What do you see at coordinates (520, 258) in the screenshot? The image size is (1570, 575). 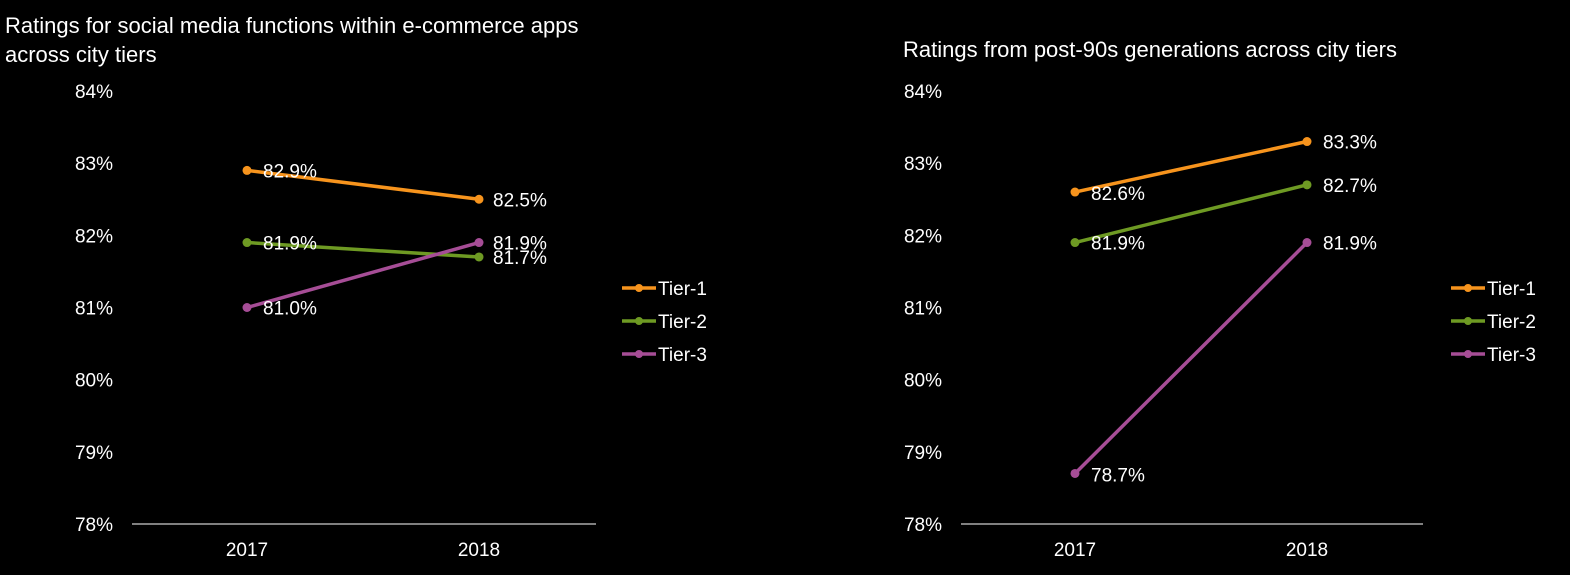 I see `data-label-tier-2: 81.7%` at bounding box center [520, 258].